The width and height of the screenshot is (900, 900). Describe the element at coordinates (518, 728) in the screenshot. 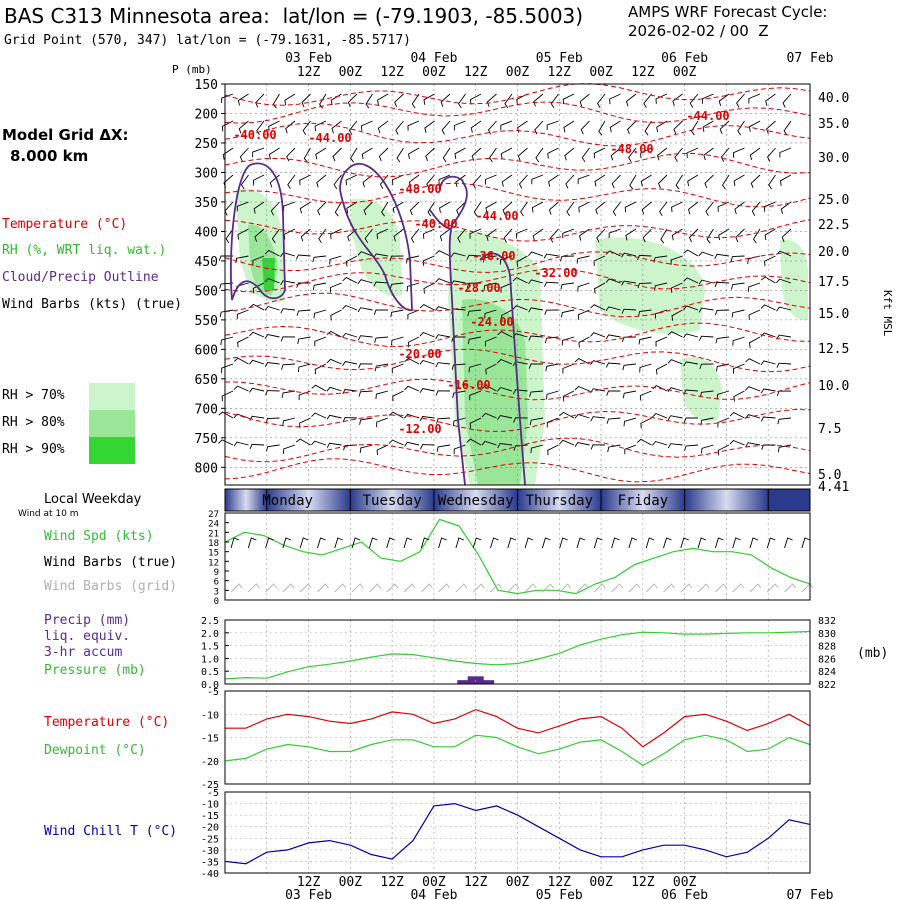

I see `temperature-line` at that location.